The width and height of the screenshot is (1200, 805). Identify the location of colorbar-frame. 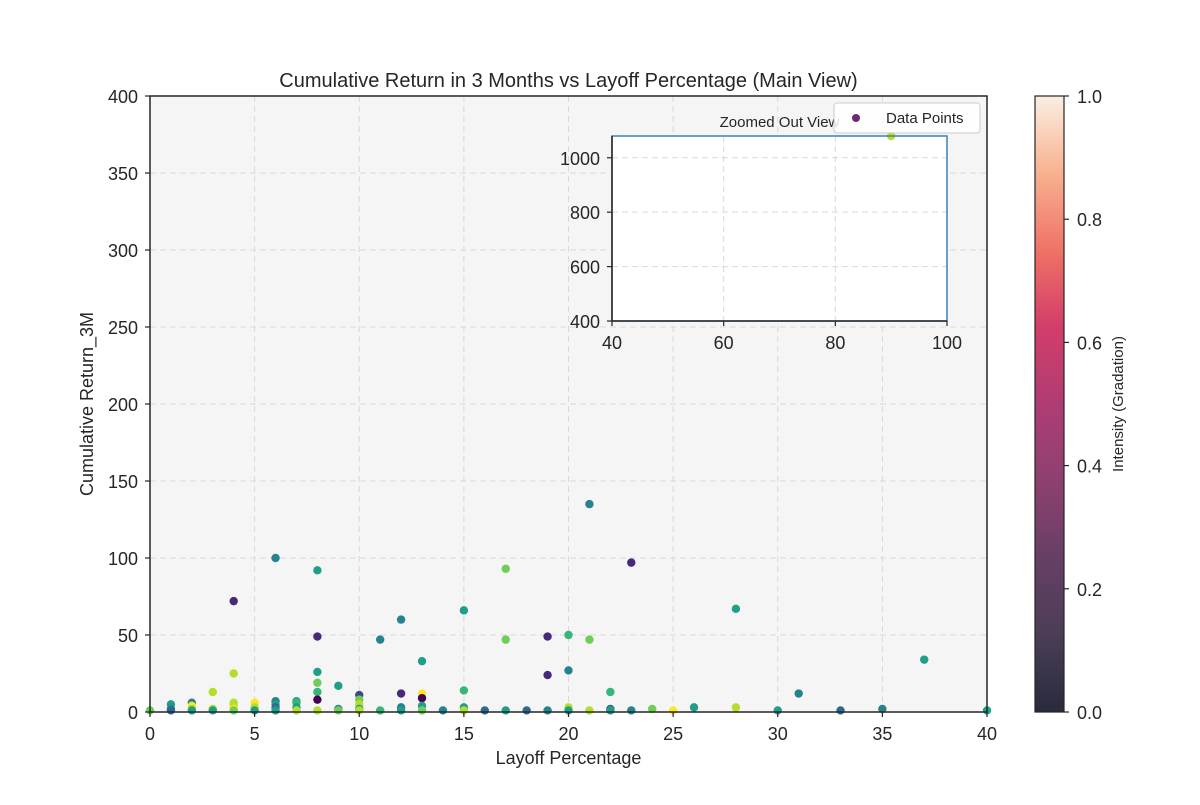
(1049, 404).